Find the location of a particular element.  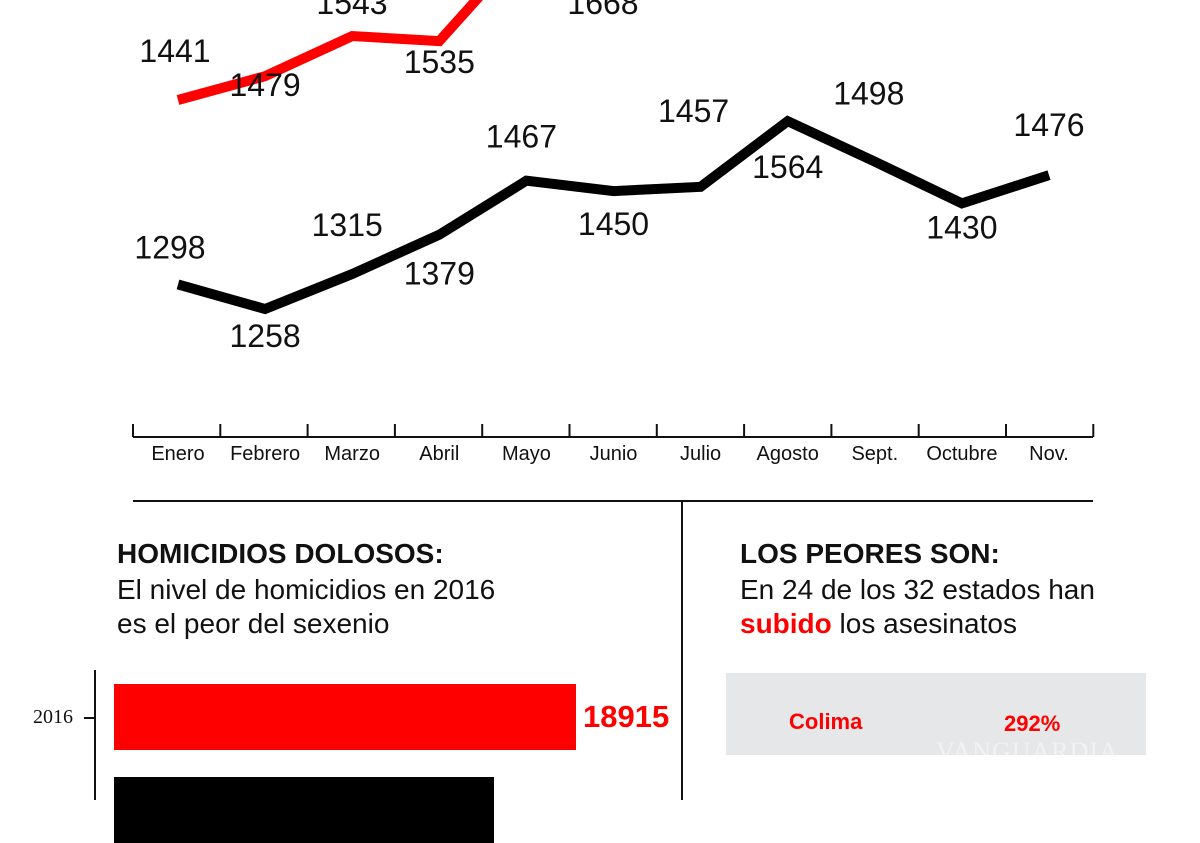

month-label: Agosto is located at coordinates (787, 454).